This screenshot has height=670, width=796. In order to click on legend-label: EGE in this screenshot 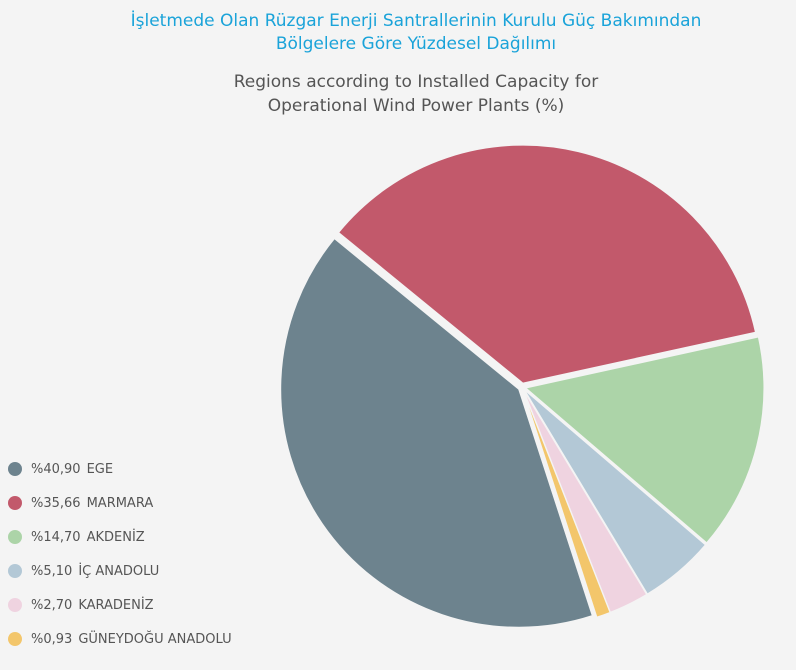, I will do `click(100, 469)`.